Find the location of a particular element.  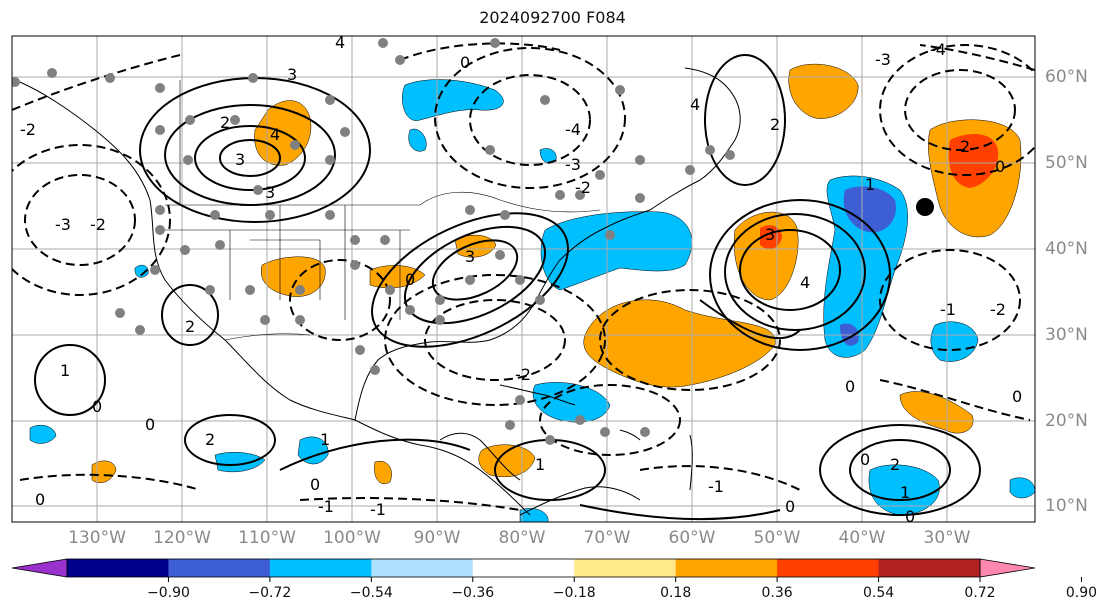

colorbar-tick-label: −0.18 is located at coordinates (574, 593).